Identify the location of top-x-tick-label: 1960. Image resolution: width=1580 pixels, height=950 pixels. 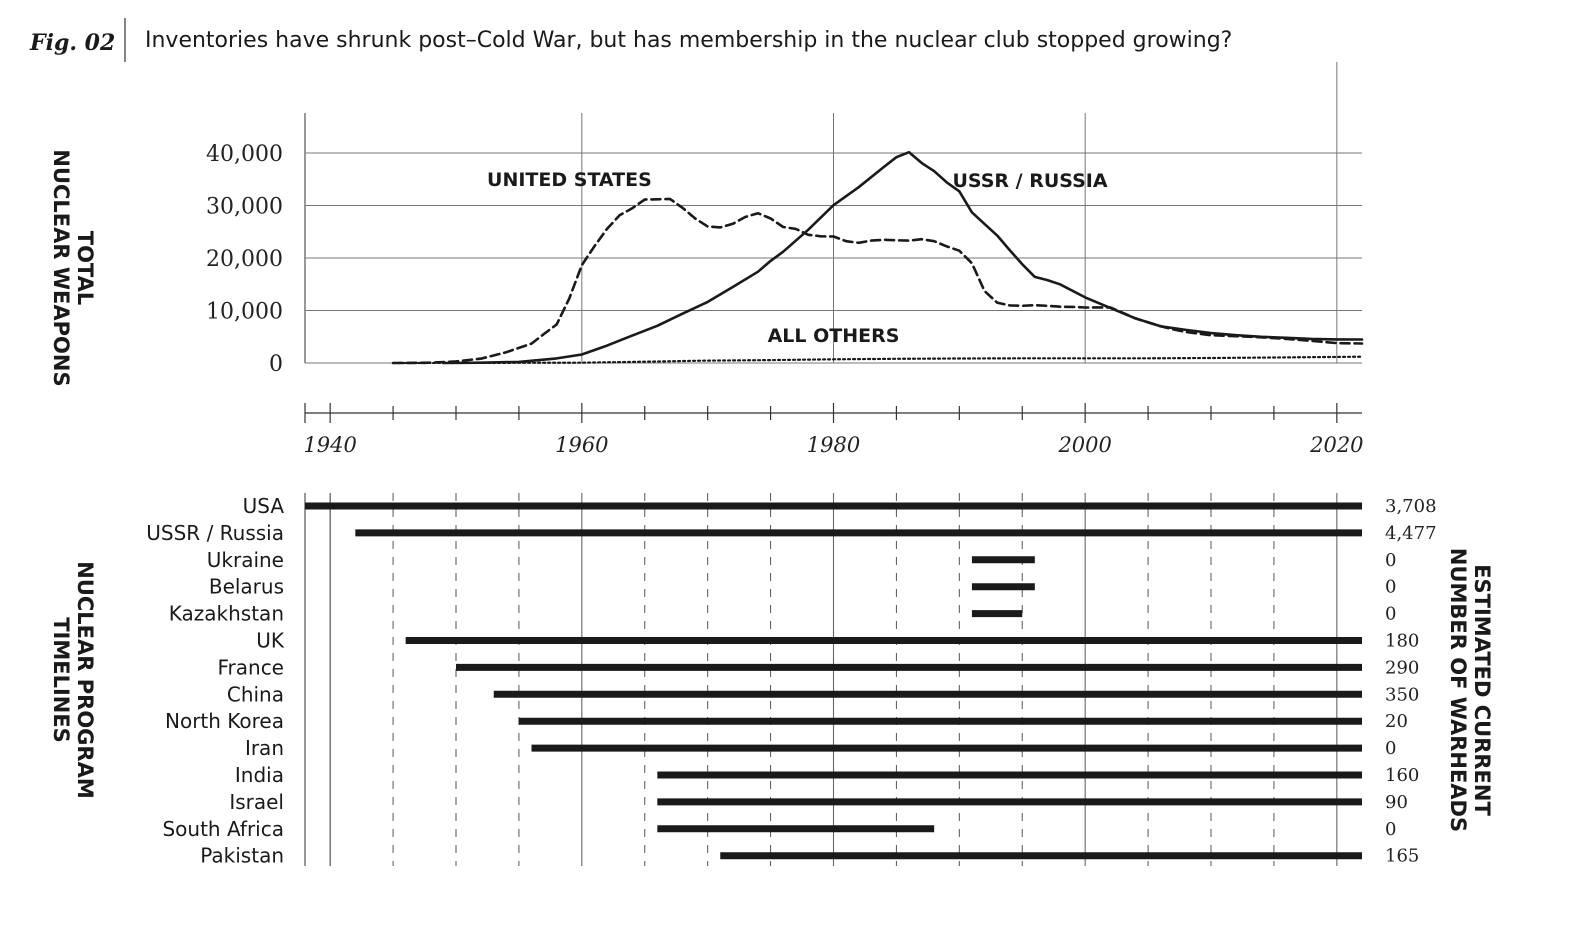
(581, 445).